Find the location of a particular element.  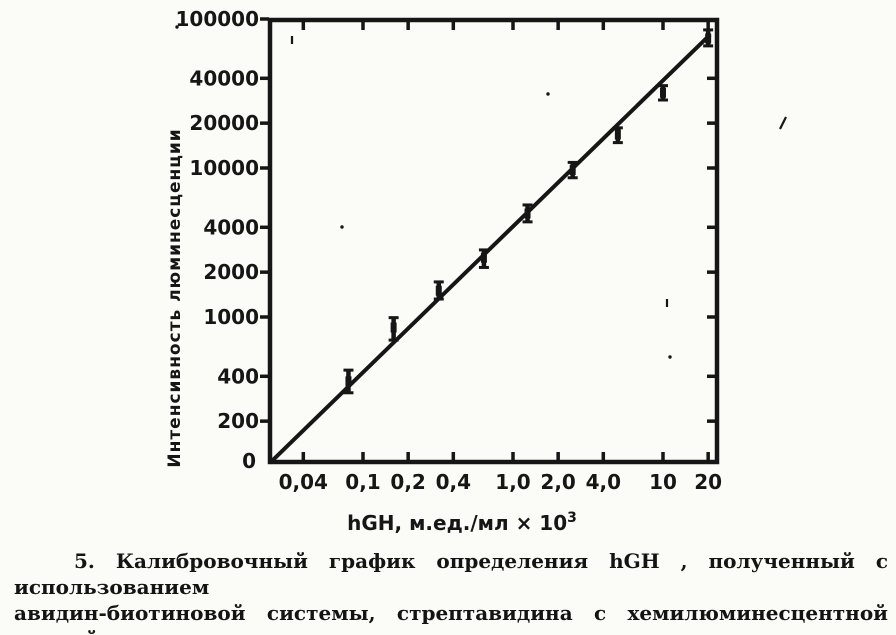

y-tick-label: 40000 is located at coordinates (224, 78).